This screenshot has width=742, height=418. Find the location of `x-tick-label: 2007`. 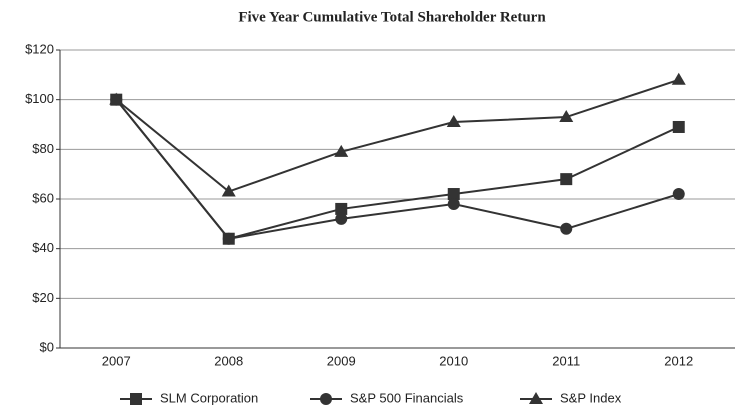

x-tick-label: 2007 is located at coordinates (116, 360).